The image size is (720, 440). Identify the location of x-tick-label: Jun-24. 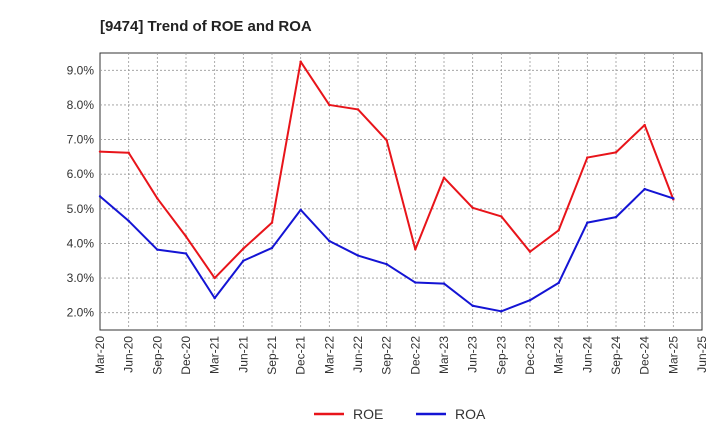
(587, 354).